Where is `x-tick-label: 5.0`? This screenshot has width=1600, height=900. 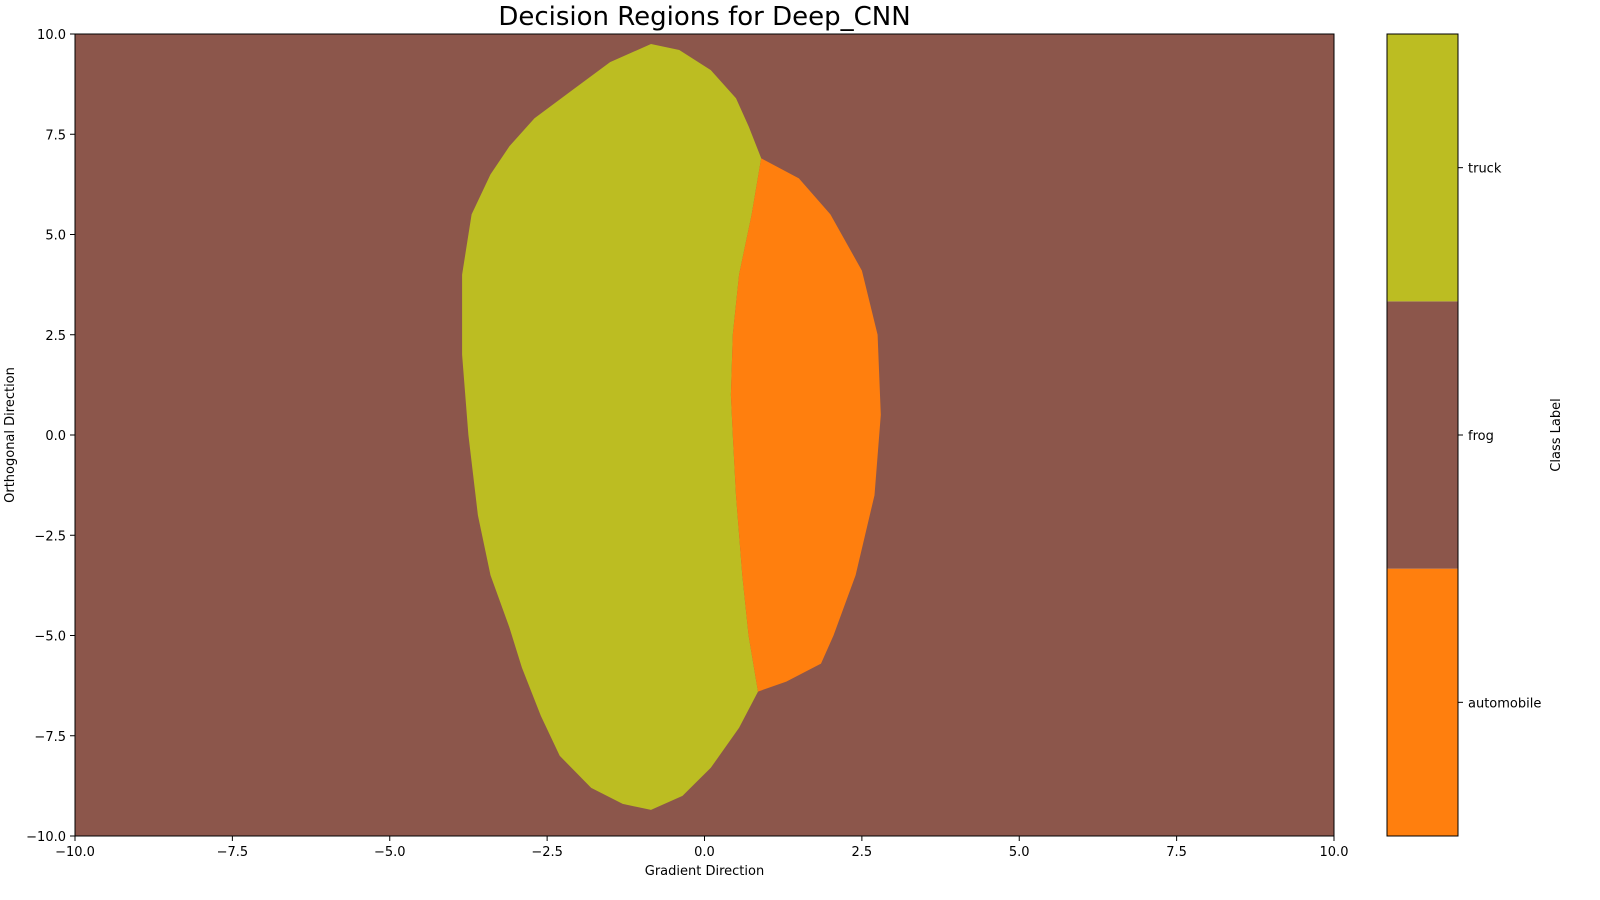
x-tick-label: 5.0 is located at coordinates (1019, 852).